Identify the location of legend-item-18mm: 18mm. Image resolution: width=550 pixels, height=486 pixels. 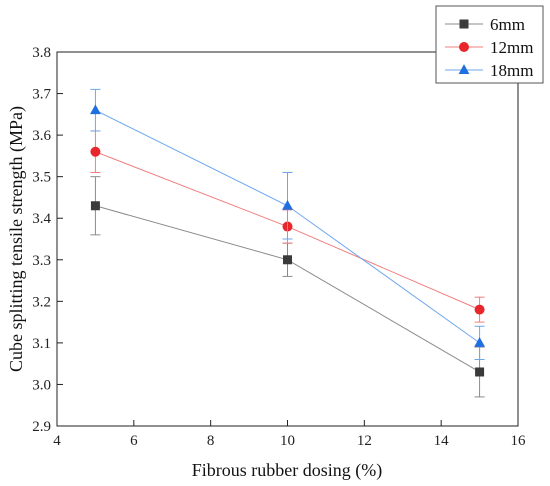
(489, 70).